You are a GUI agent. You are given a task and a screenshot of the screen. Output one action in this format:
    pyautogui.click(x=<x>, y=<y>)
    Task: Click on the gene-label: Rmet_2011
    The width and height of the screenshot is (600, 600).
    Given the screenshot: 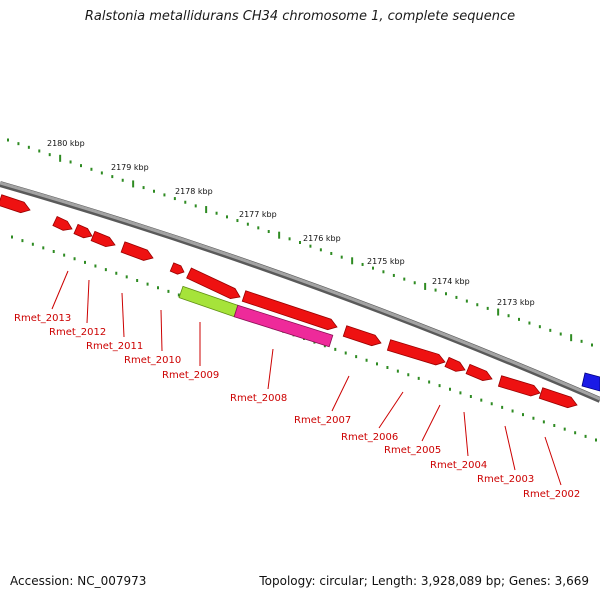 What is the action you would take?
    pyautogui.click(x=114, y=346)
    